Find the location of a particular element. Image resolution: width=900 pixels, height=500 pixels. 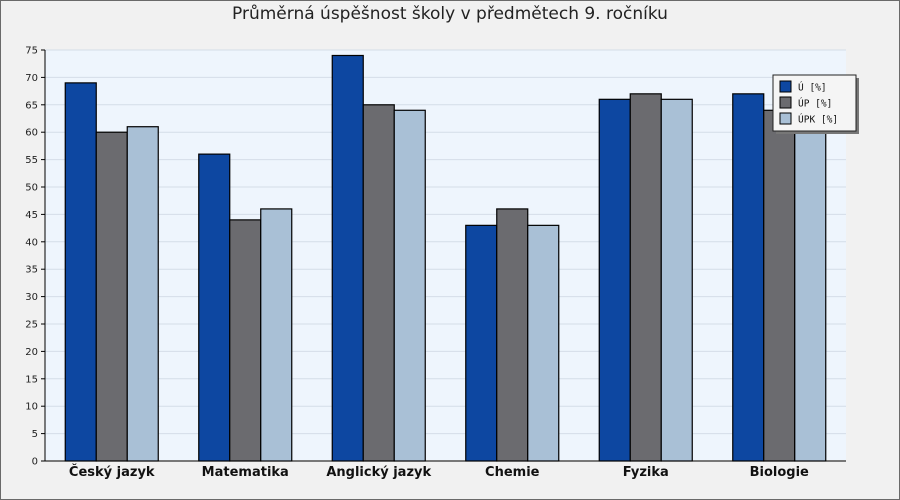

legend-label: ÚP [%] is located at coordinates (815, 104).